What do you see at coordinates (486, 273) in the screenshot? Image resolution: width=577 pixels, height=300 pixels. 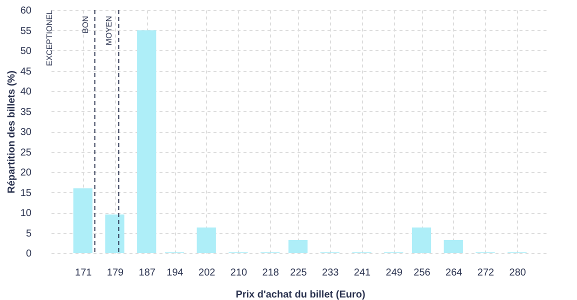 I see `x-tick-label: 272` at bounding box center [486, 273].